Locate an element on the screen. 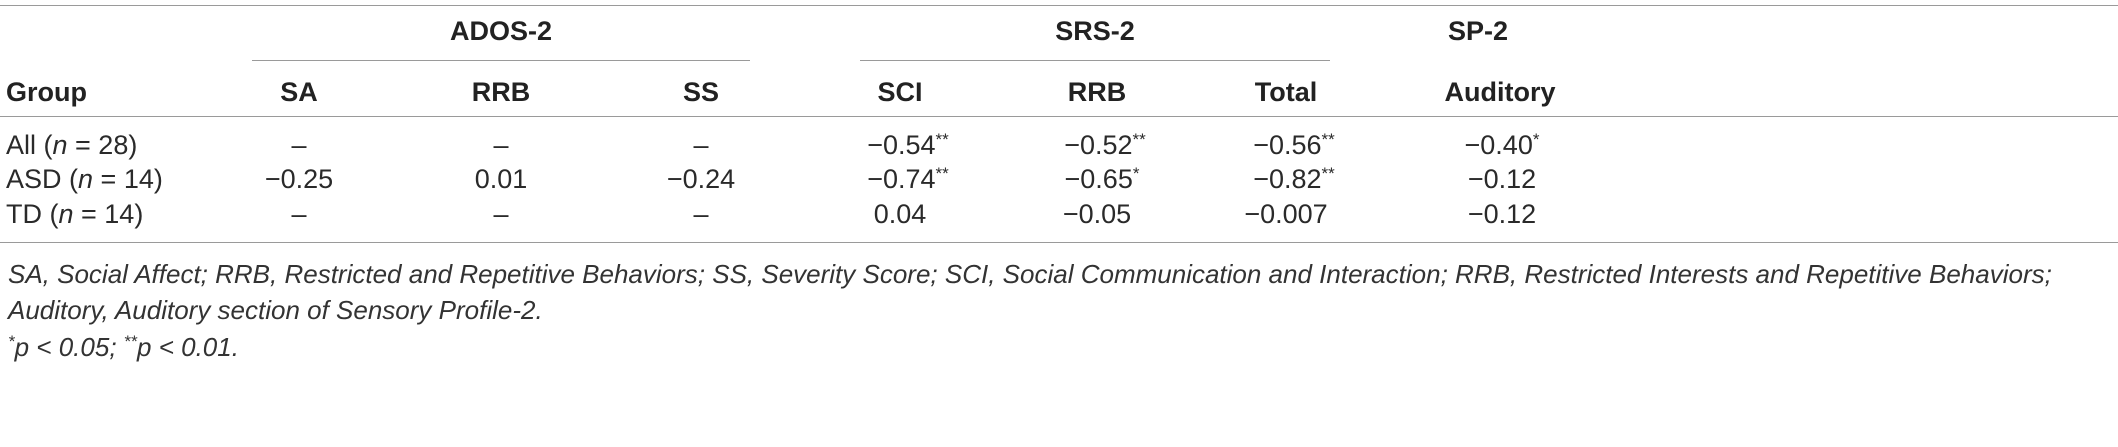 This screenshot has height=447, width=2118. cell-all-srs-rrb: −0.52** is located at coordinates (1105, 145).